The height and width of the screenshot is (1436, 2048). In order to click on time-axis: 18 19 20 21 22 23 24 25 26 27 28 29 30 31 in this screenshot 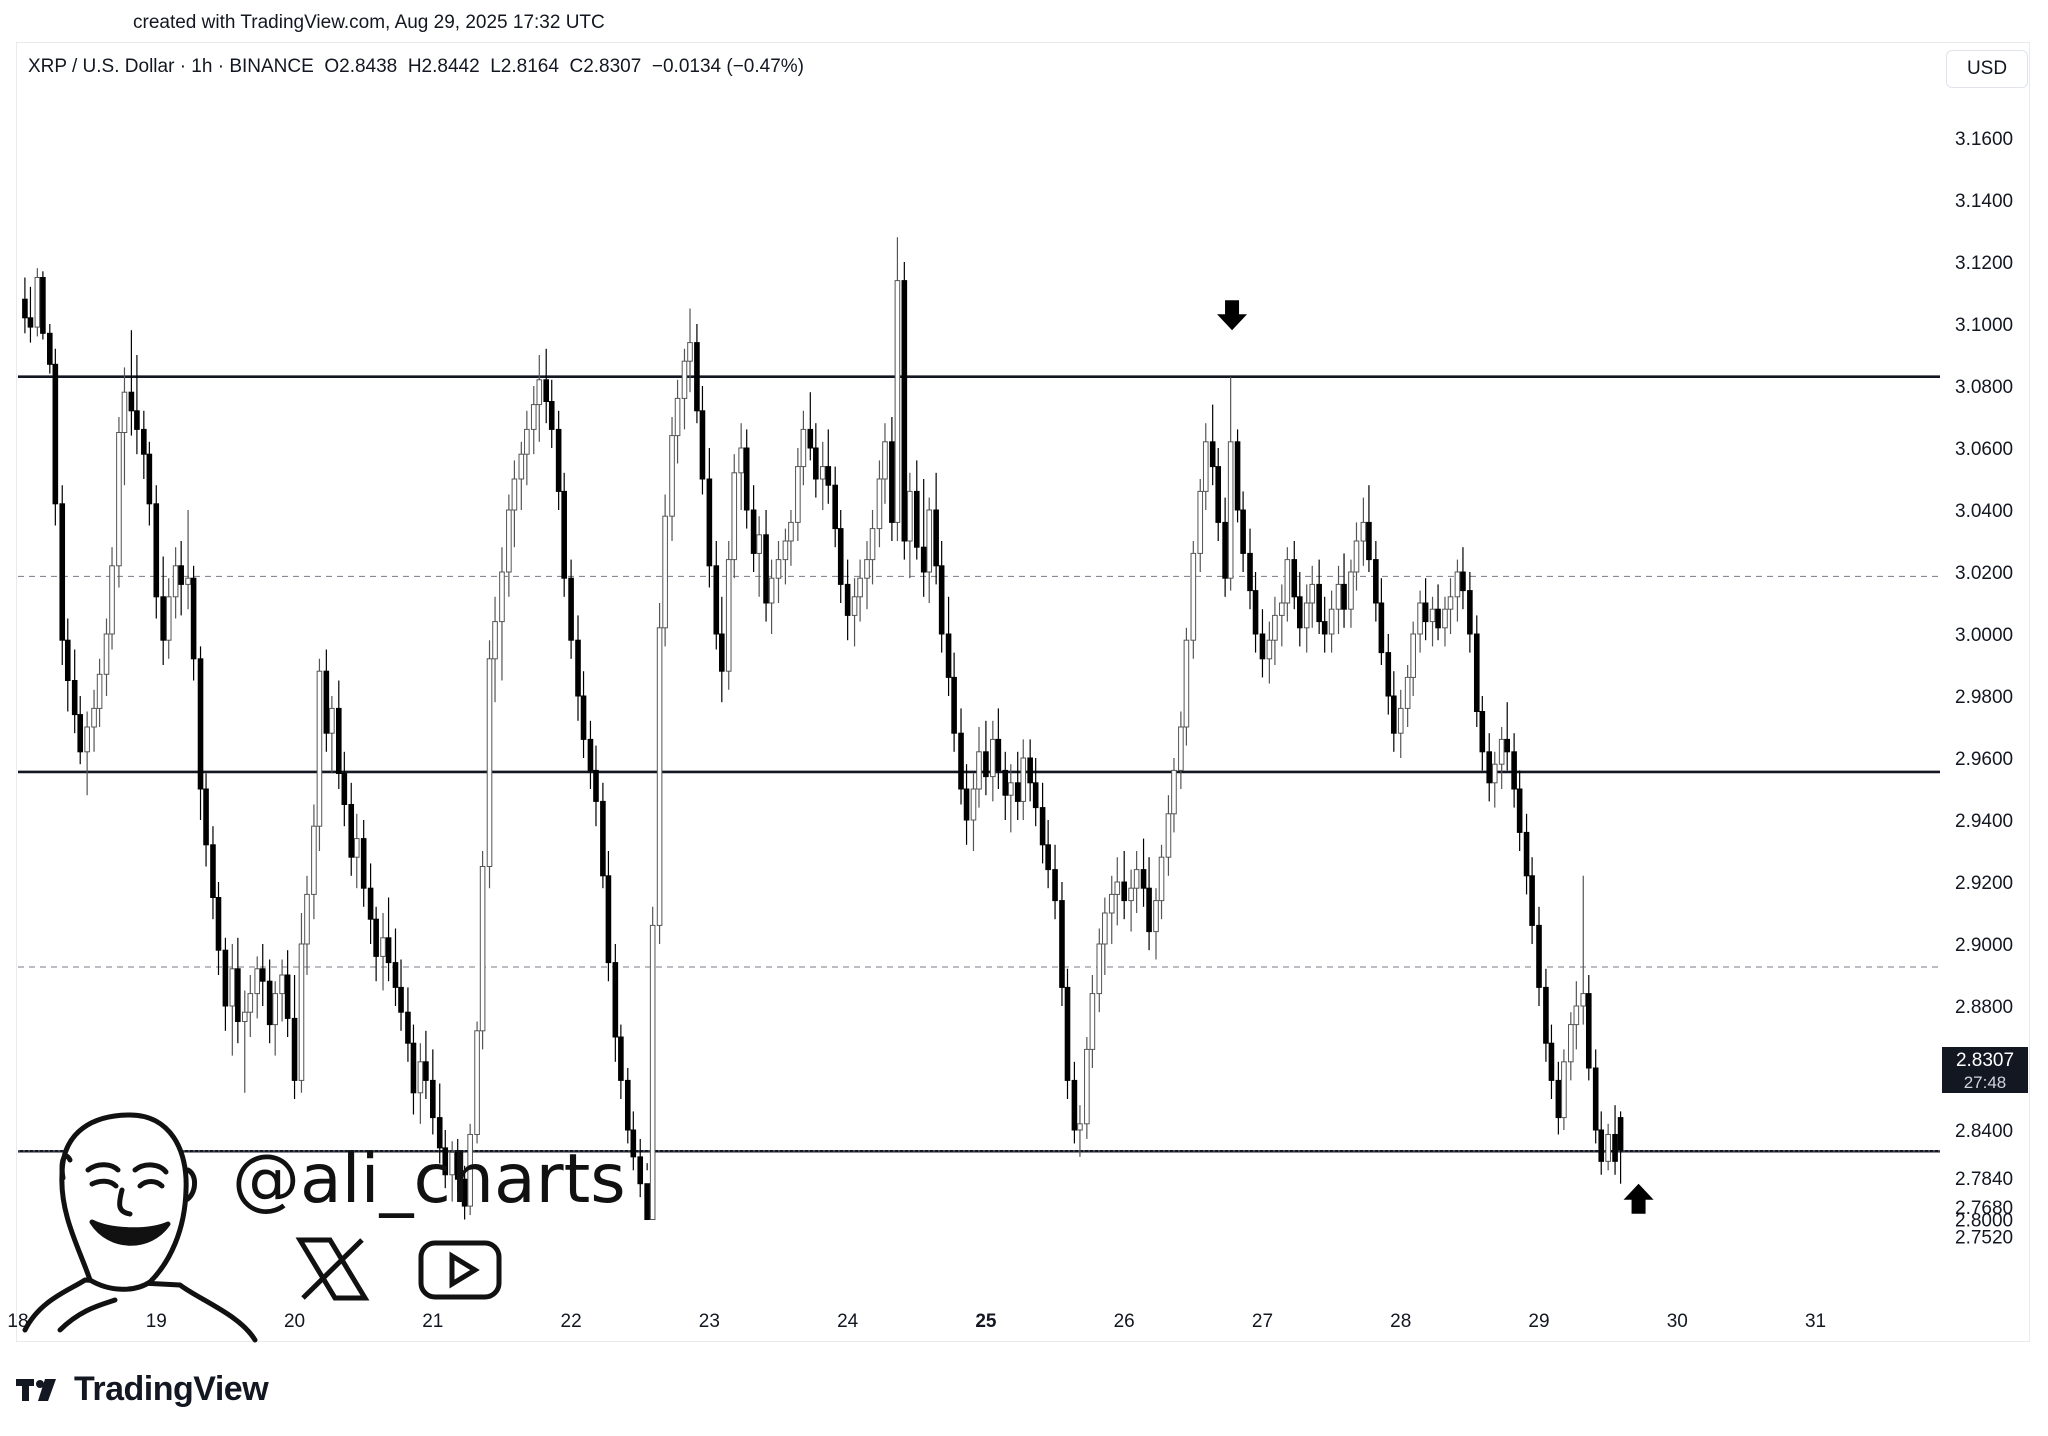, I will do `click(916, 1321)`.